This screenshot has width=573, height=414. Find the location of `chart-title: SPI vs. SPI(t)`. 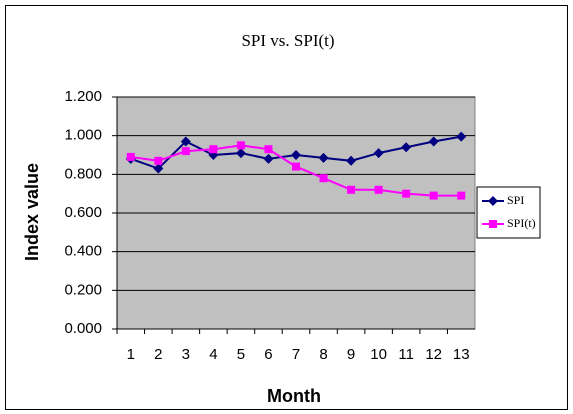

chart-title: SPI vs. SPI(t) is located at coordinates (287, 40).